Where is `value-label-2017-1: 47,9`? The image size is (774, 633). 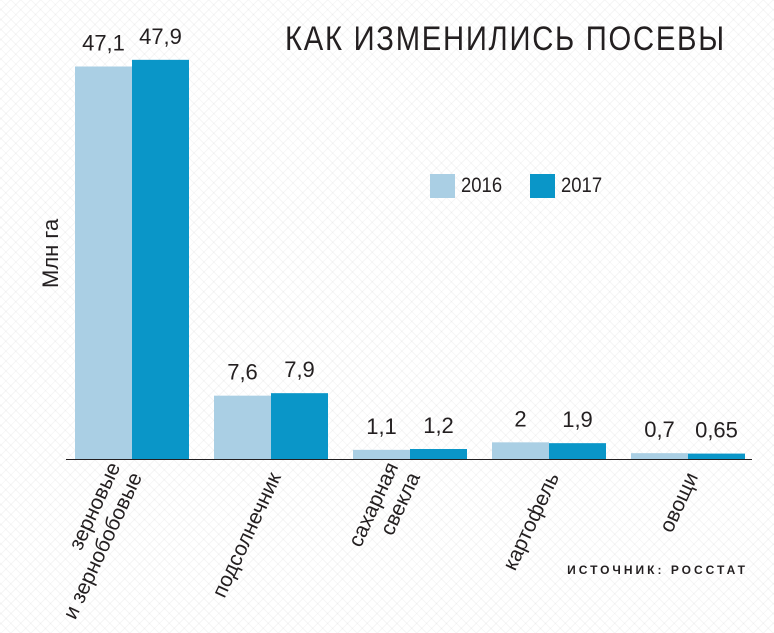
value-label-2017-1: 47,9 is located at coordinates (160, 36).